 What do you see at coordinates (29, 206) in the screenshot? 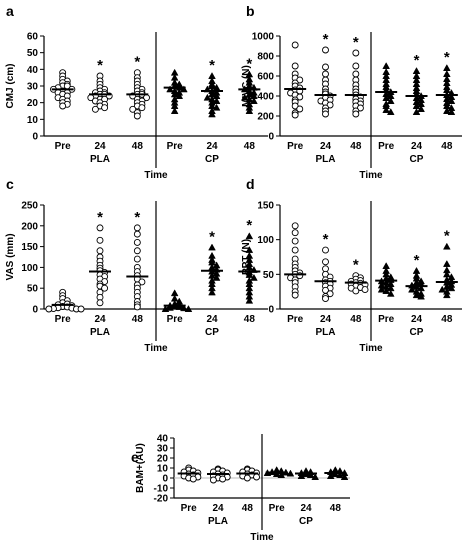
I see `y-tick-label: 250` at bounding box center [29, 206].